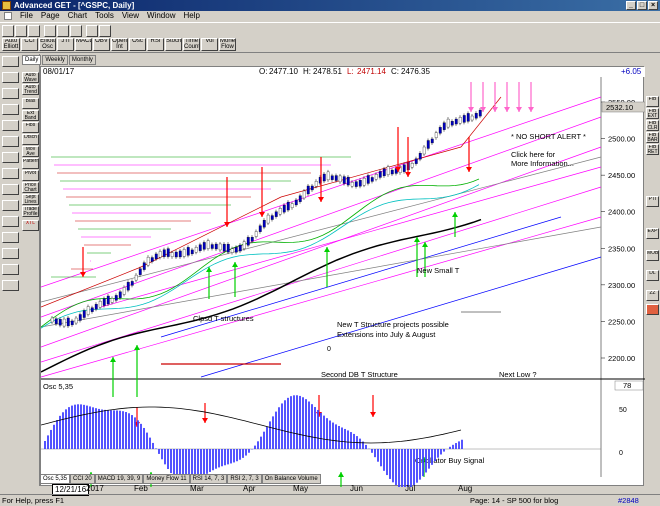  I want to click on ellipse-icon, so click(10, 141).